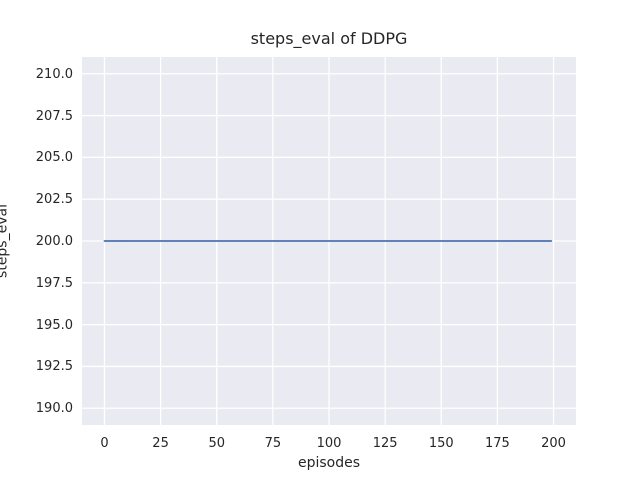 The width and height of the screenshot is (640, 480). What do you see at coordinates (497, 443) in the screenshot?
I see `x-tick-label: 175` at bounding box center [497, 443].